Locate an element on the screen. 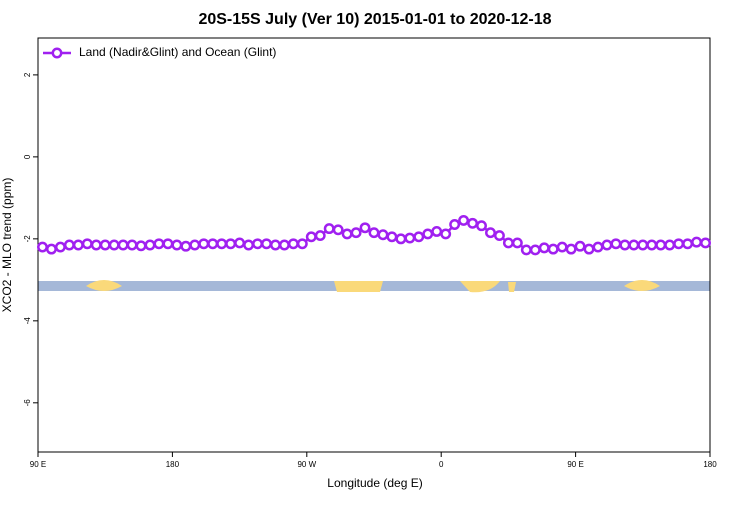 This screenshot has width=750, height=505. y-tick-label: 0 is located at coordinates (27, 156).